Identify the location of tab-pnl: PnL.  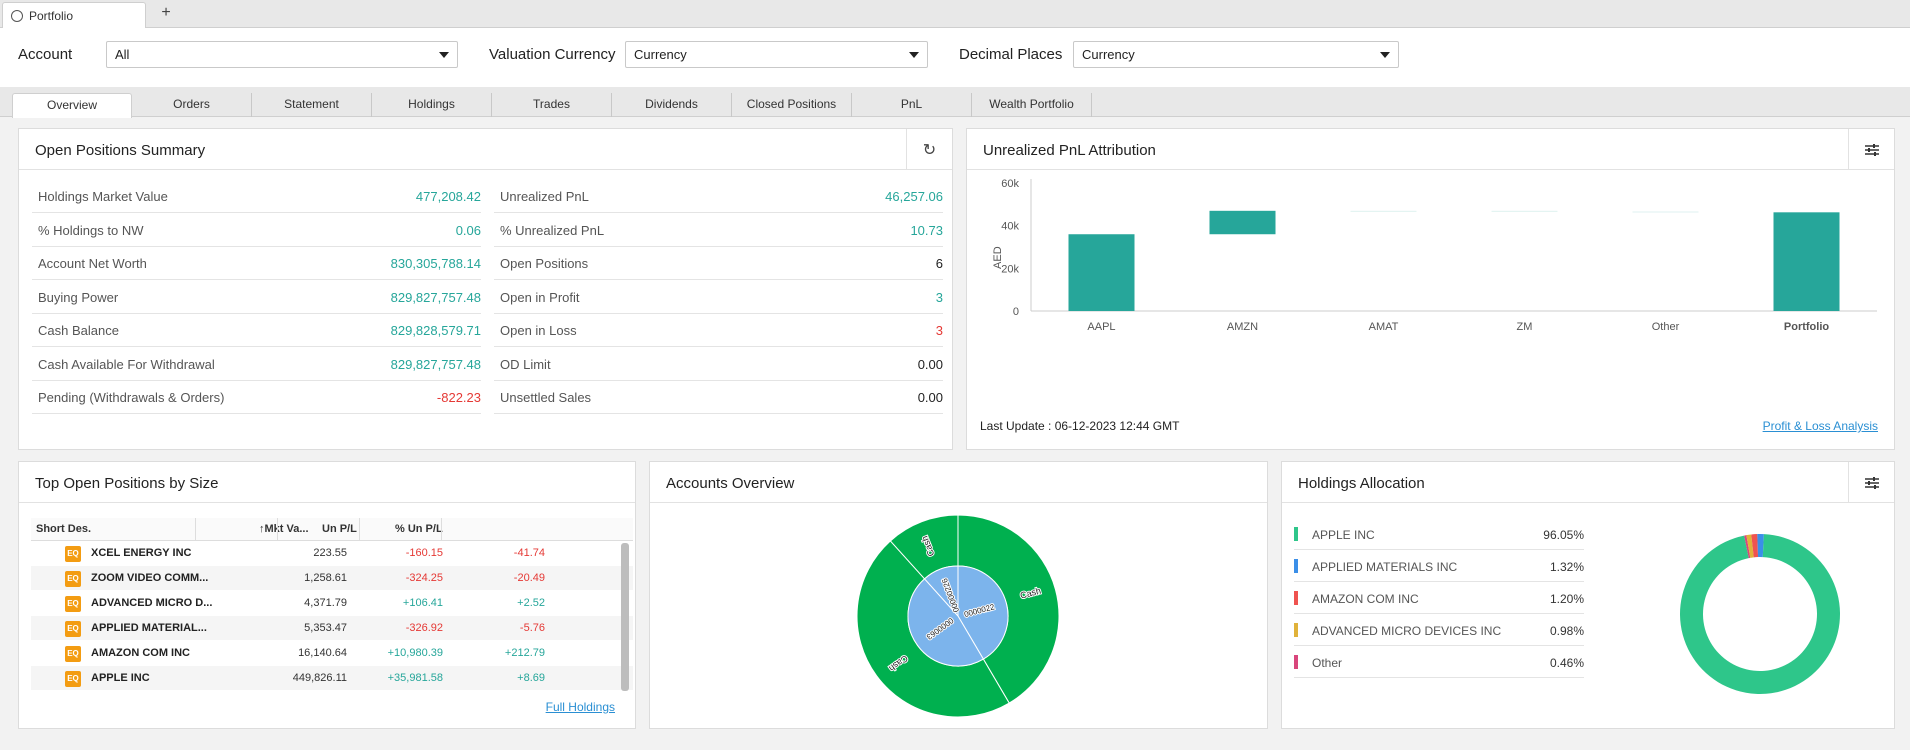
(912, 105).